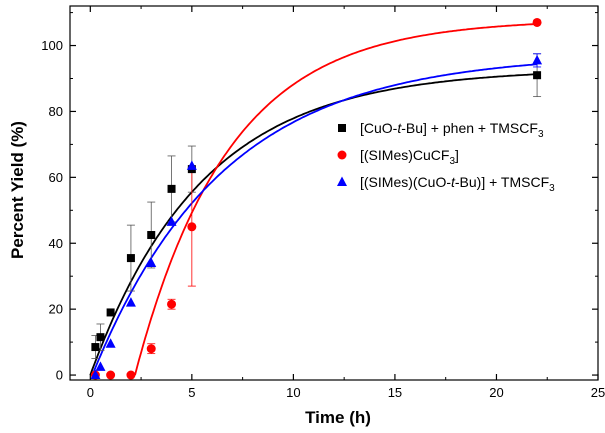  Describe the element at coordinates (52, 45) in the screenshot. I see `y-tick-label: 100` at that location.